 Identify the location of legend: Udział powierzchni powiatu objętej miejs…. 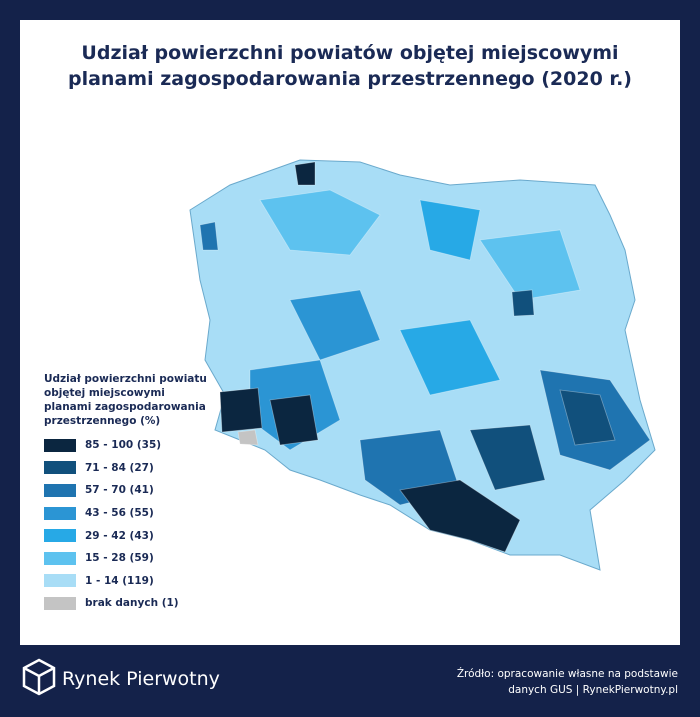
(139, 493).